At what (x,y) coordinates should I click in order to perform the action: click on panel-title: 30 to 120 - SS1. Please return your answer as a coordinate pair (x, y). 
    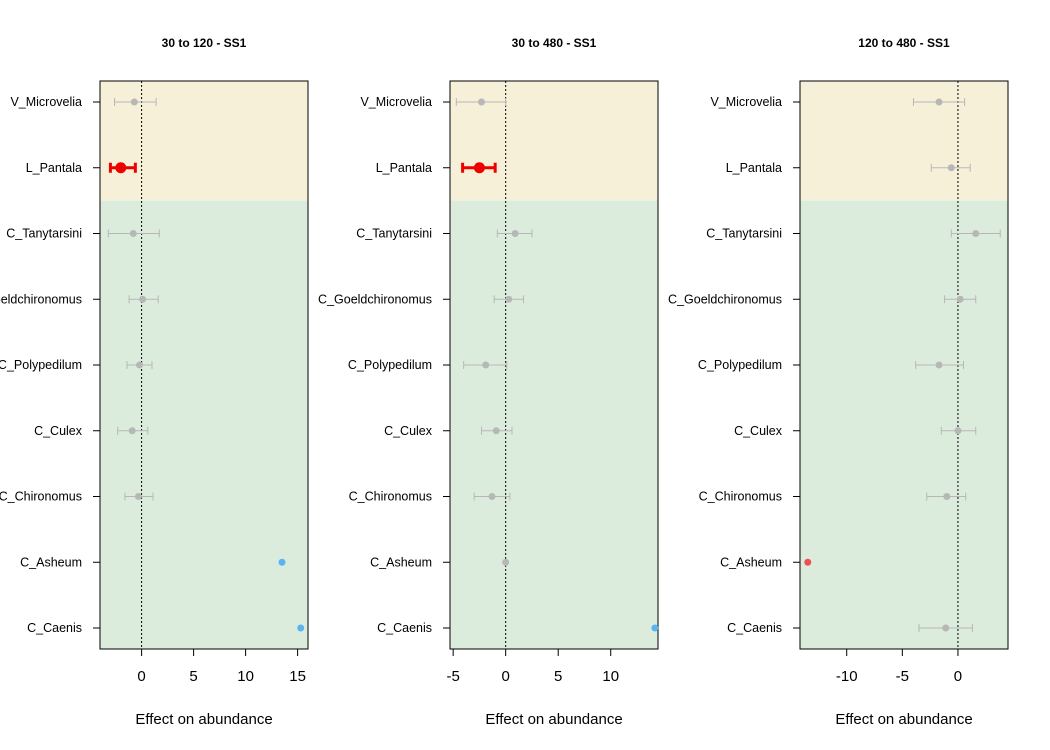
    Looking at the image, I should click on (204, 43).